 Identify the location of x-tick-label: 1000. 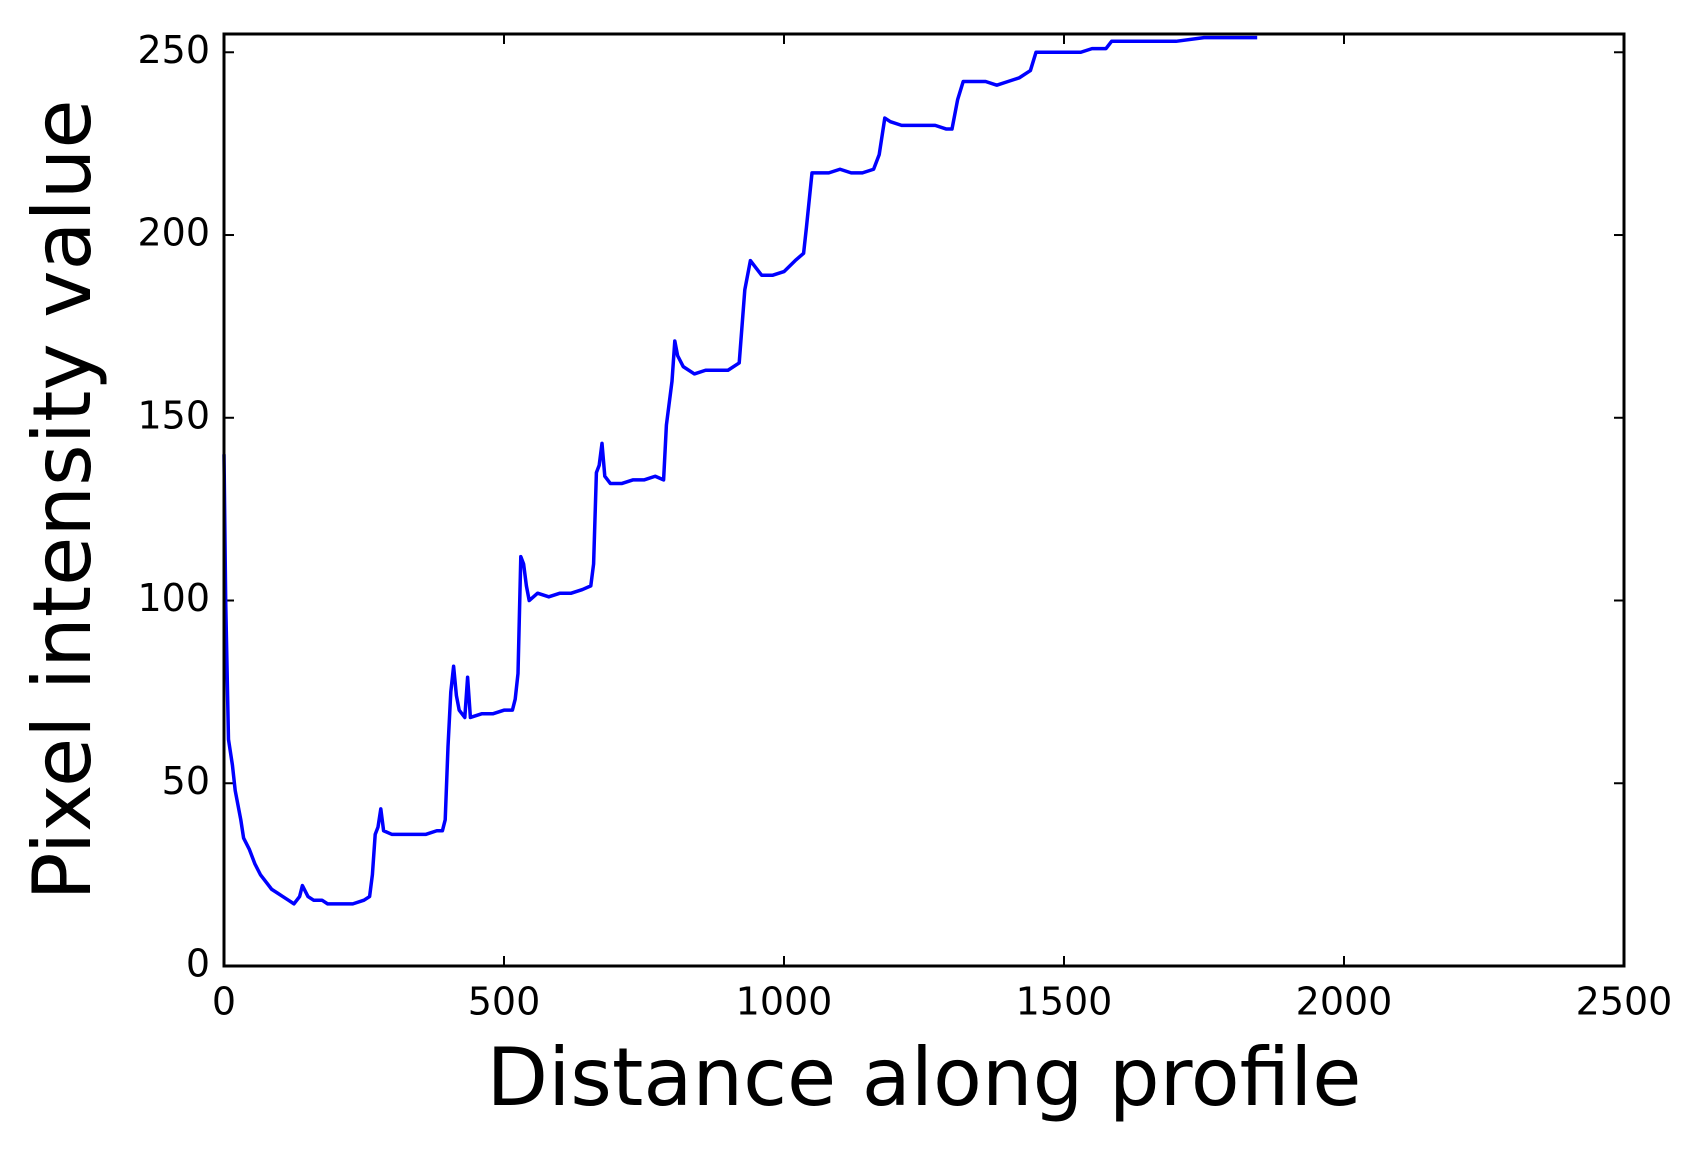
(784, 1002).